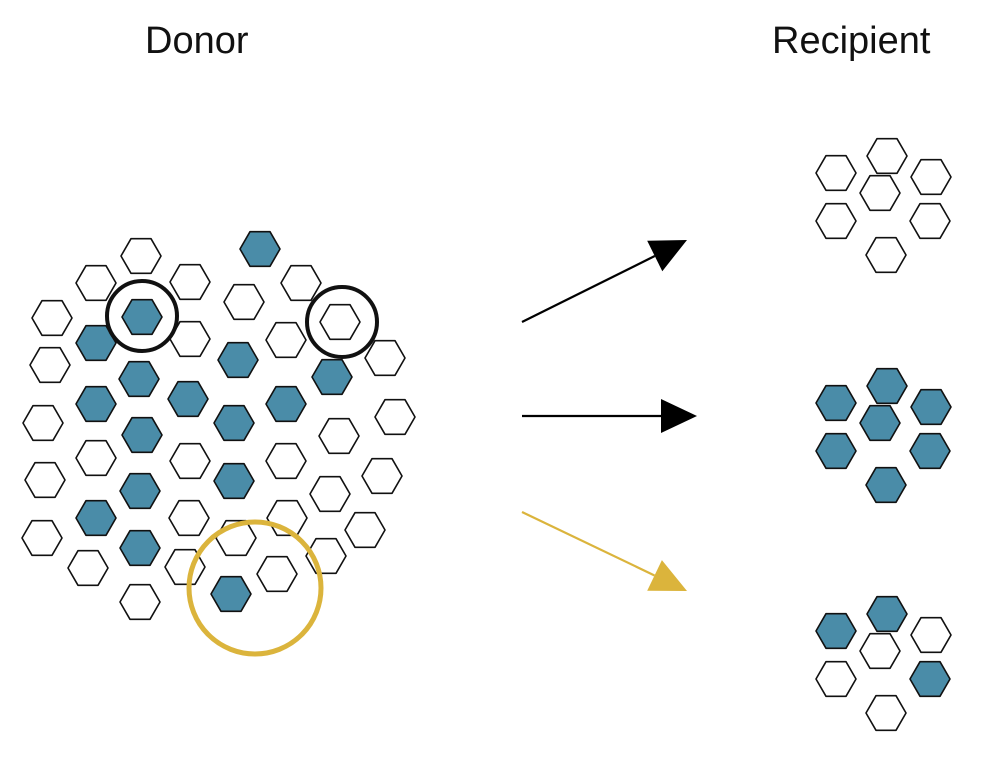  Describe the element at coordinates (588, 544) in the screenshot. I see `arrow-to-mixed-recipient-shaft` at that location.